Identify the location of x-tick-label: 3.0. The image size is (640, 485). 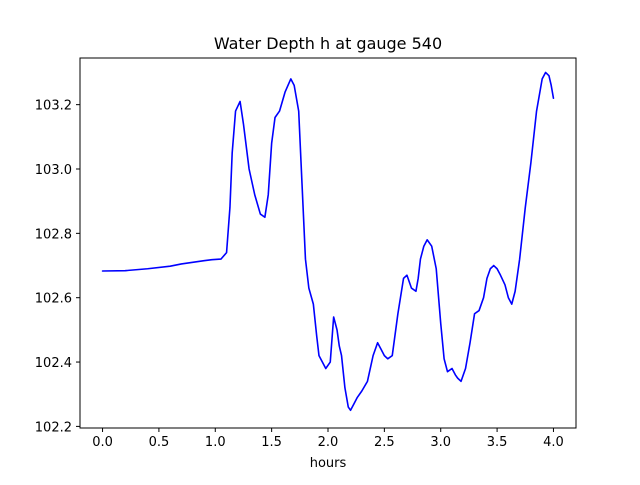
(440, 442).